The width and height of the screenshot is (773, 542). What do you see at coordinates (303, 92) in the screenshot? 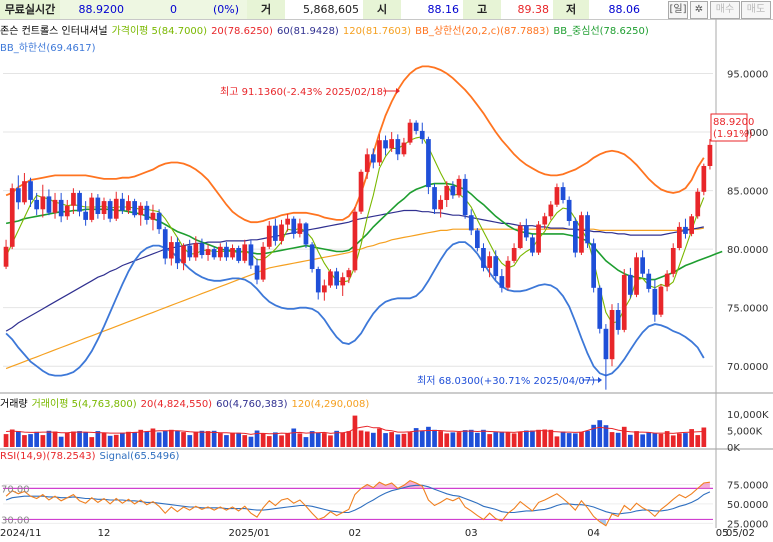
I see `high-annotation: 최고 91.1360(-2.43% 2025/02/18)` at bounding box center [303, 92].